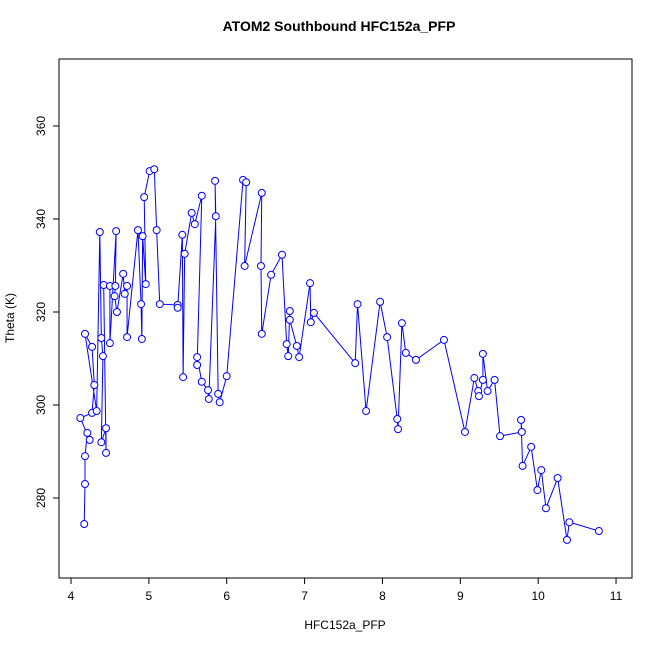  What do you see at coordinates (71, 596) in the screenshot?
I see `x-tick-label: 4` at bounding box center [71, 596].